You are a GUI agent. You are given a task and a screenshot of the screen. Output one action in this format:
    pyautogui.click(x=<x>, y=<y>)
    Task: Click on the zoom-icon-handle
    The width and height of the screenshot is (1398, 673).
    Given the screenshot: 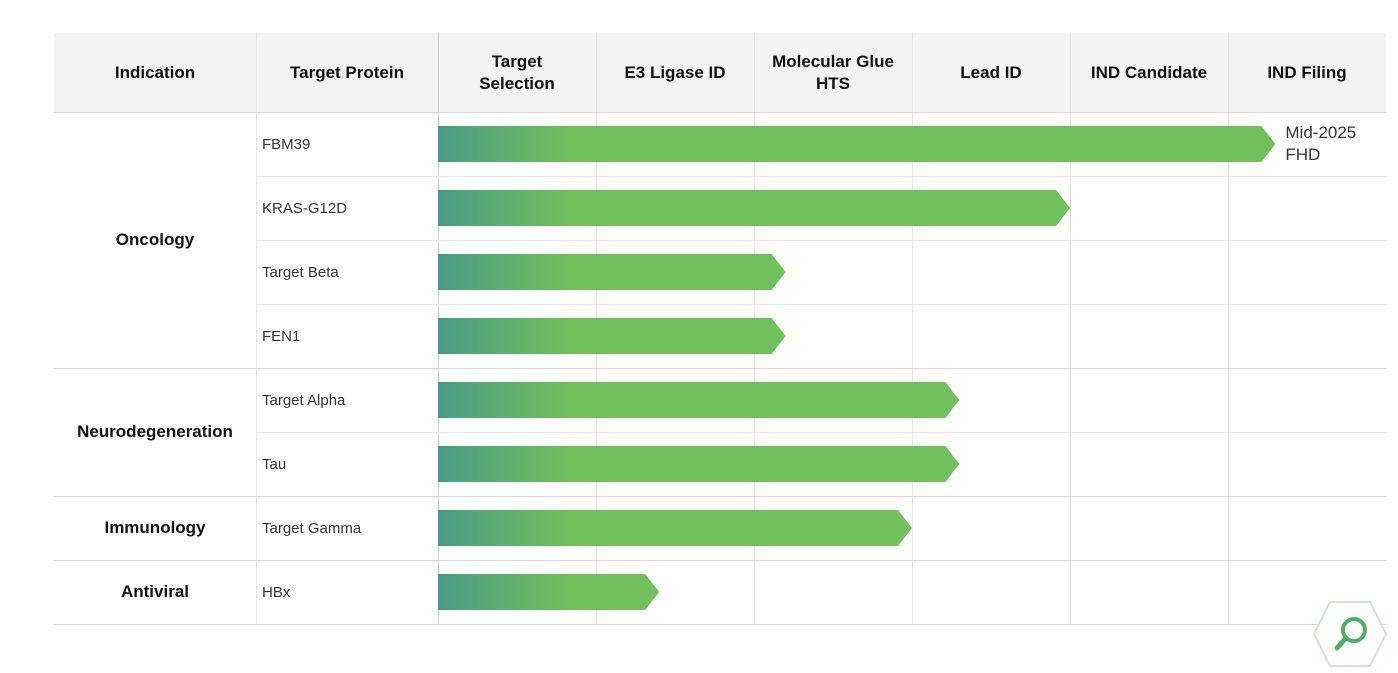 What is the action you would take?
    pyautogui.click(x=1341, y=643)
    